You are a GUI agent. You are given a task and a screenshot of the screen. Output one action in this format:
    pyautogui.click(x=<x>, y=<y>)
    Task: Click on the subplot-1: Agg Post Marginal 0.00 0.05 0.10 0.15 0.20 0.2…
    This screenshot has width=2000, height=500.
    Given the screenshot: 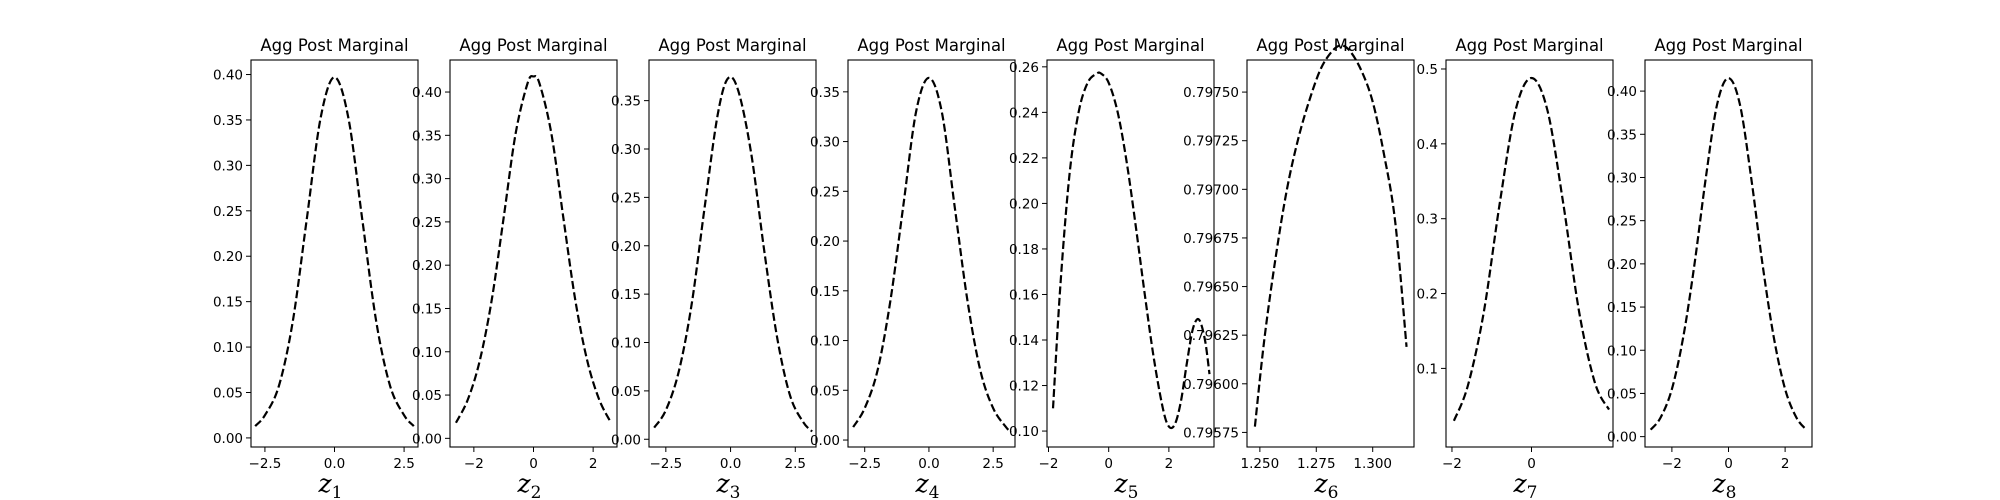 What is the action you would take?
    pyautogui.click(x=316, y=268)
    